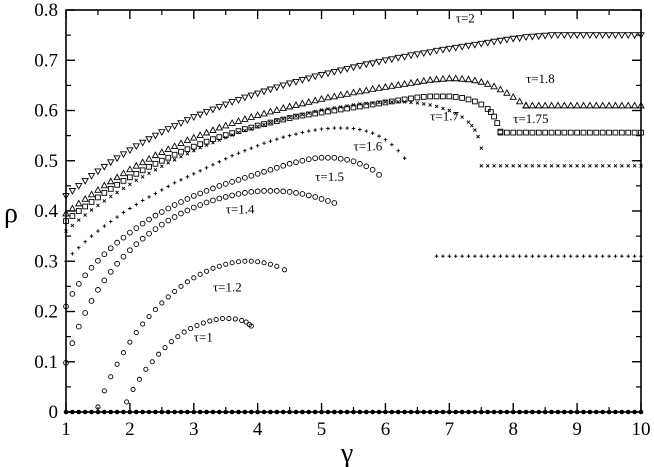  I want to click on x-tick-label: 5, so click(322, 429).